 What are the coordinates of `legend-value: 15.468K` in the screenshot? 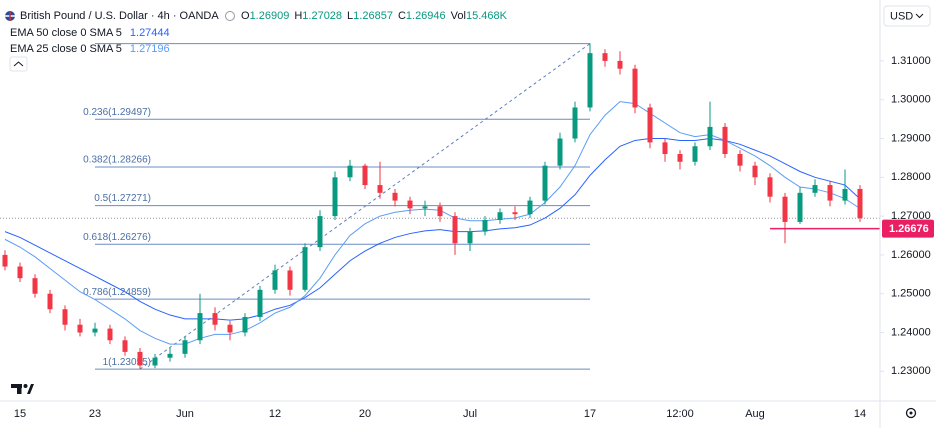 It's located at (487, 16).